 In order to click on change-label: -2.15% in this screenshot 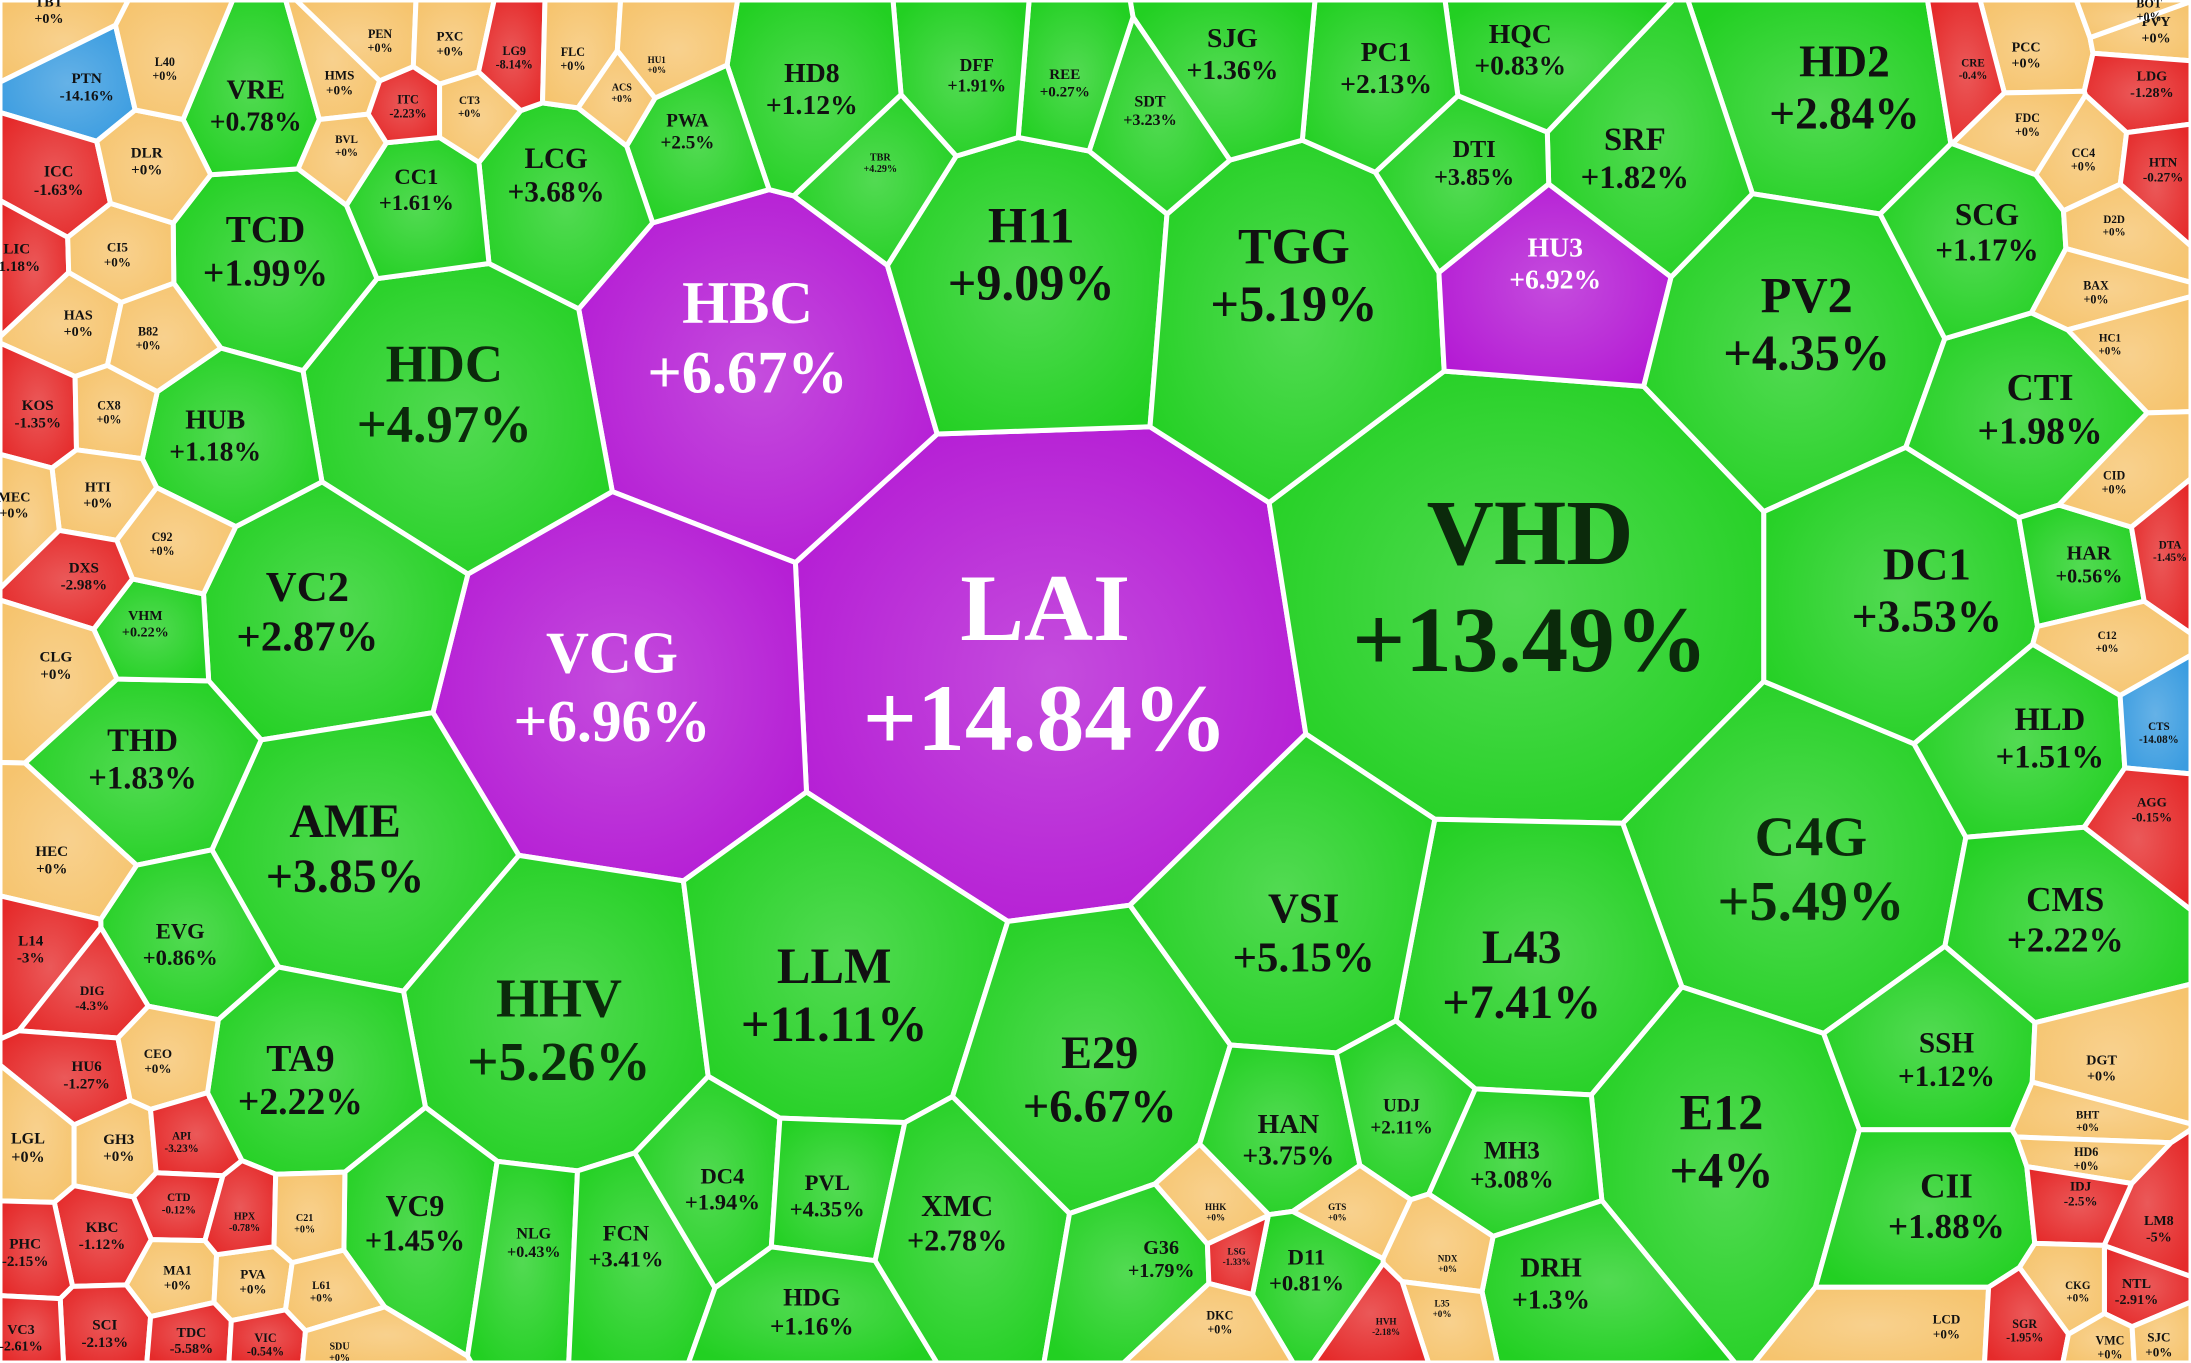, I will do `click(25, 1262)`.